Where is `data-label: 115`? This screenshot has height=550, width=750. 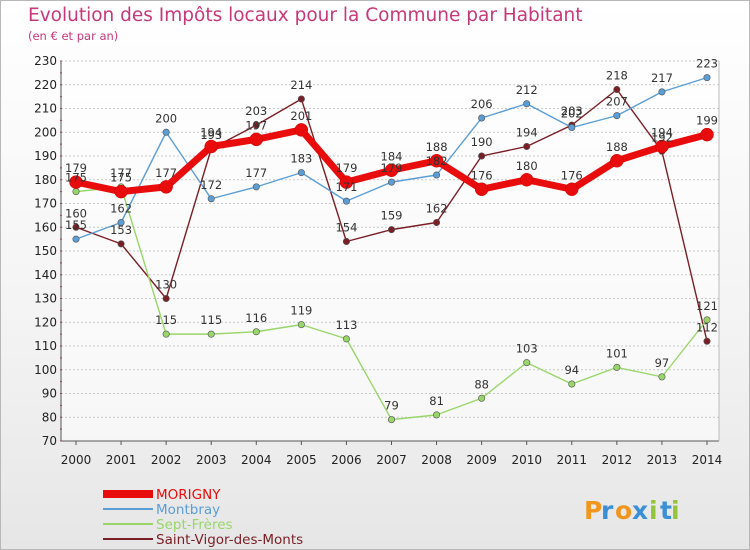 data-label: 115 is located at coordinates (166, 320).